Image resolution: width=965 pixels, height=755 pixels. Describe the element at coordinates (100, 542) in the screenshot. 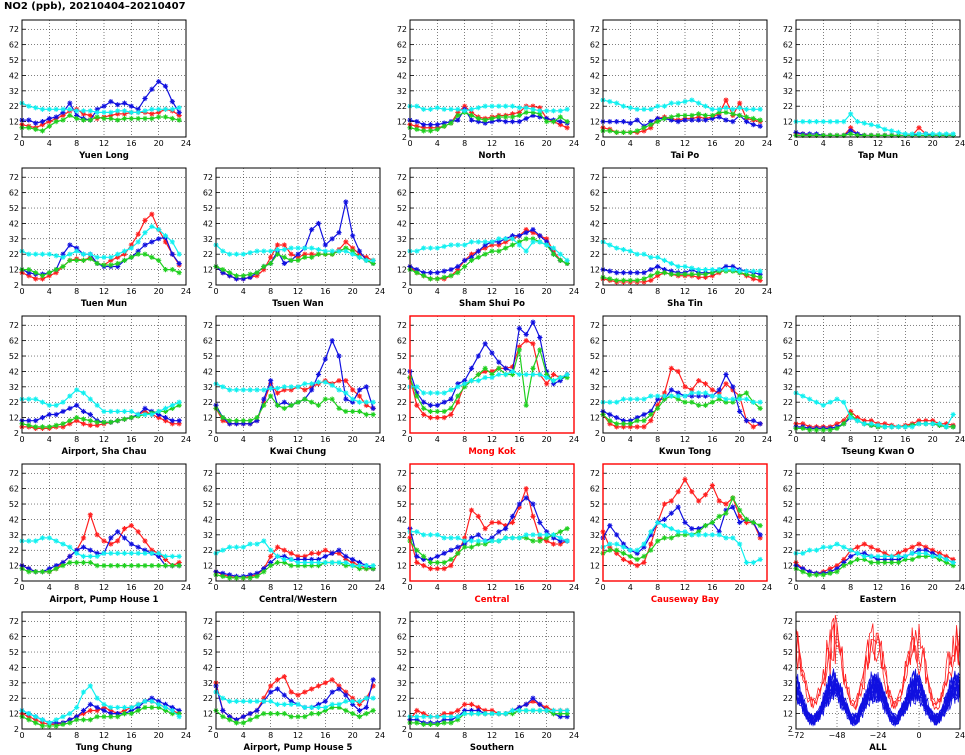

I see `series-line-red` at that location.